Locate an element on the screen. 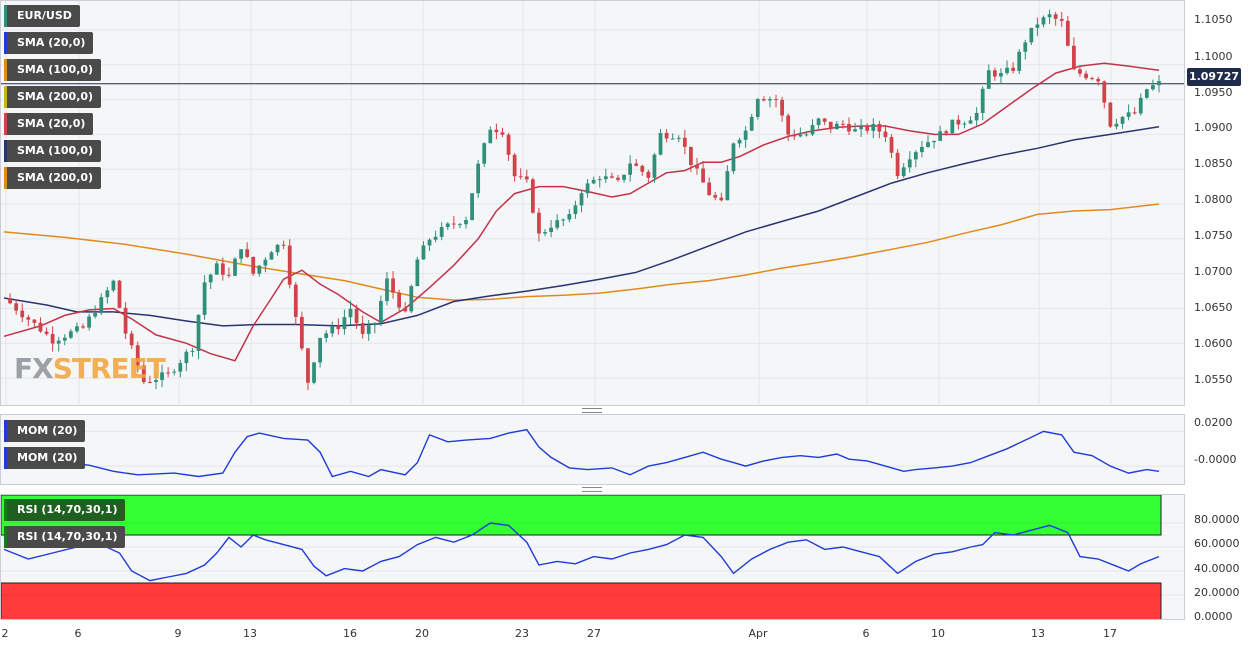  legend-symbol: EUR/USD is located at coordinates (42, 16).